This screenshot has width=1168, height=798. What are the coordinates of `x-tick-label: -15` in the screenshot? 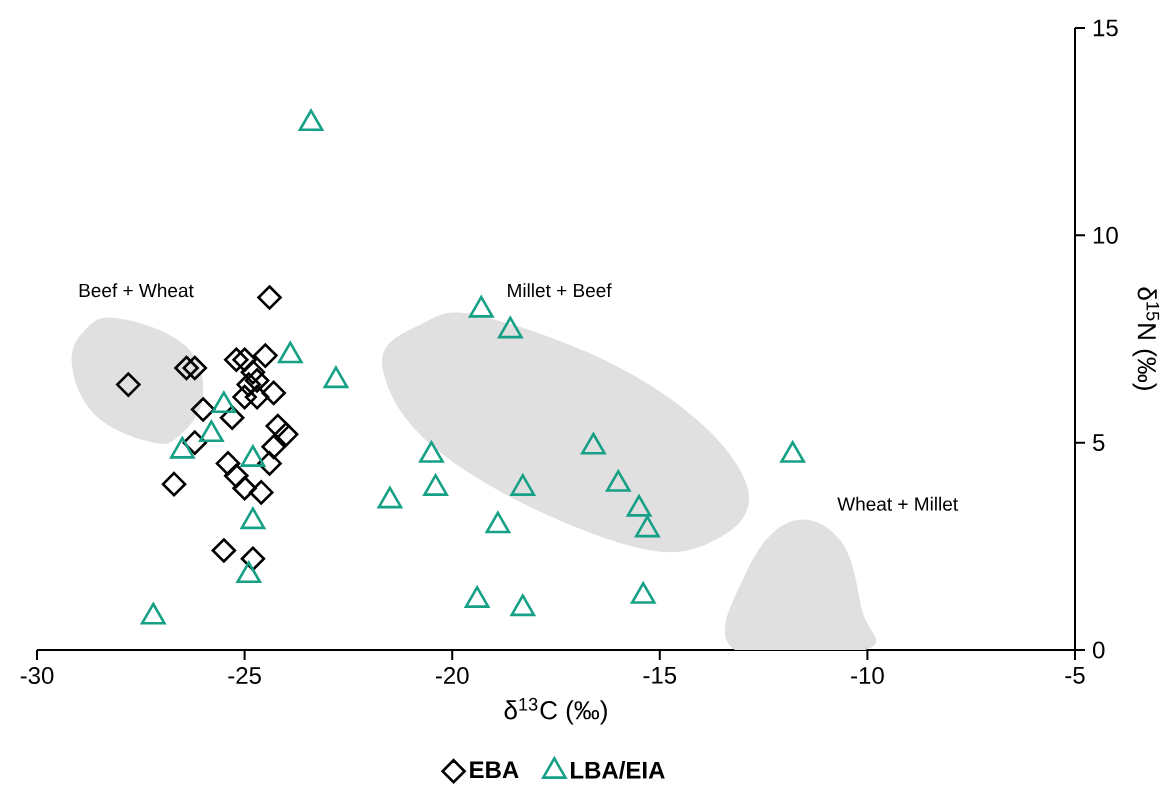 It's located at (660, 675).